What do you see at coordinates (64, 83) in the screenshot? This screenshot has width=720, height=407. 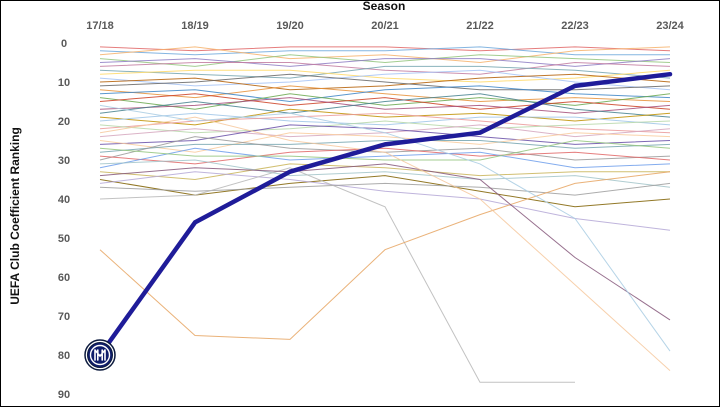 I see `y-tick-label: 10` at bounding box center [64, 83].